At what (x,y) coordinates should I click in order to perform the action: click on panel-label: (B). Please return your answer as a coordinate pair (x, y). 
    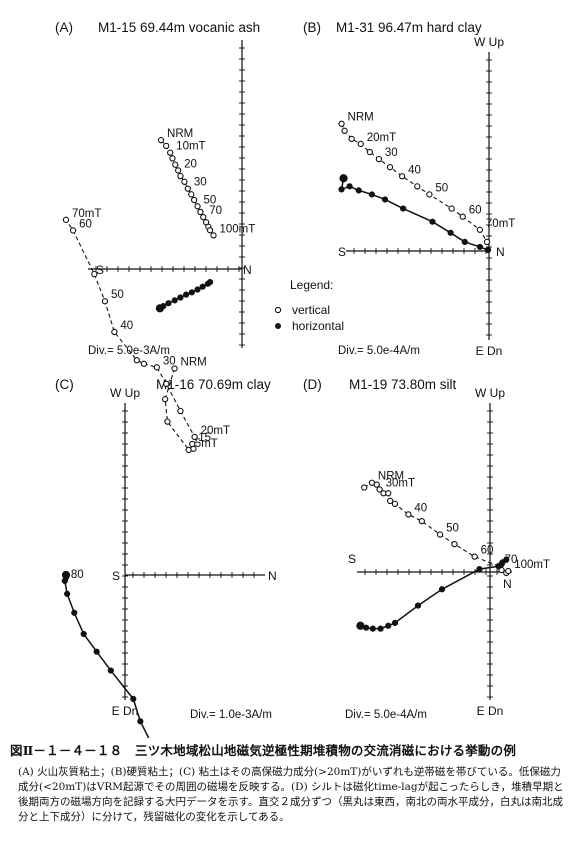
    Looking at the image, I should click on (312, 27).